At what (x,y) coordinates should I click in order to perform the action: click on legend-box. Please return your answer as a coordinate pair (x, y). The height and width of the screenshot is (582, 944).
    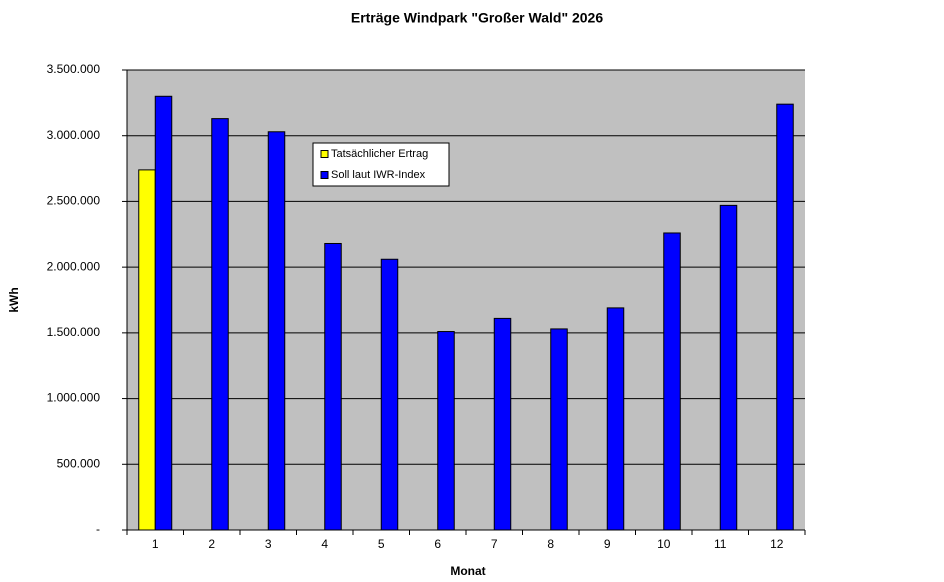
    Looking at the image, I should click on (381, 164).